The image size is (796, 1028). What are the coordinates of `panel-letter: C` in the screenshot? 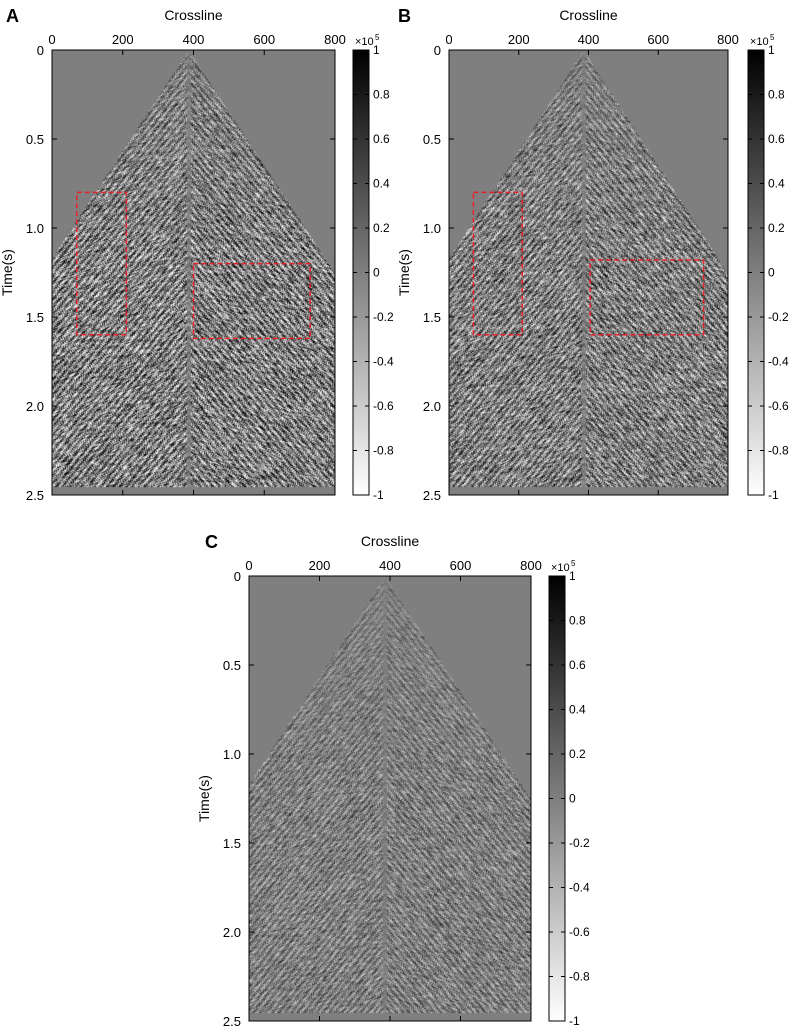 It's located at (211, 542).